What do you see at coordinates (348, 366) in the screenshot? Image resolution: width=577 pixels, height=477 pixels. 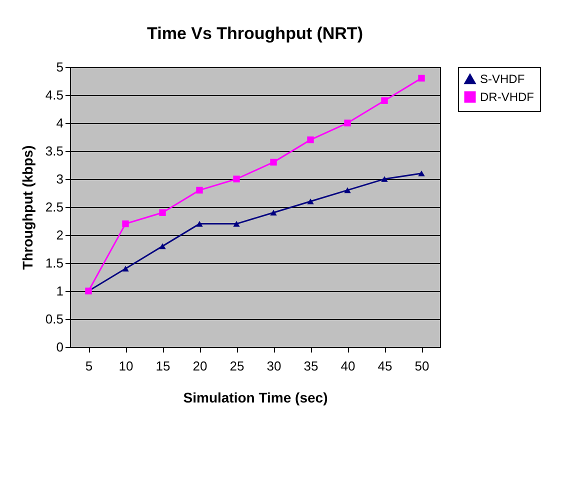 I see `x-tick-label: 40` at bounding box center [348, 366].